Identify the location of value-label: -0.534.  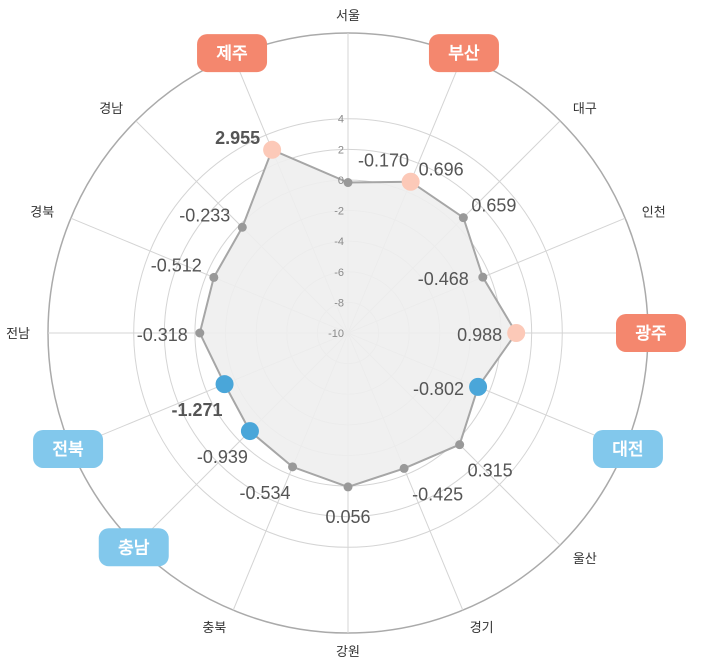
(265, 493).